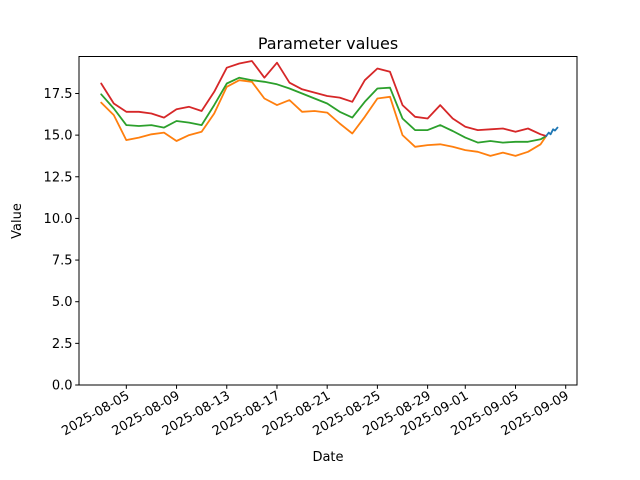  Describe the element at coordinates (17, 221) in the screenshot. I see `y-axis-label: Value` at that location.